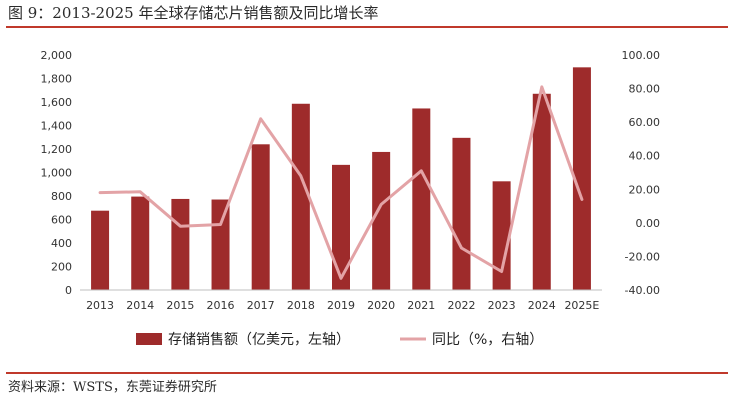  I want to click on right-tick-label: 20.00, so click(645, 189).